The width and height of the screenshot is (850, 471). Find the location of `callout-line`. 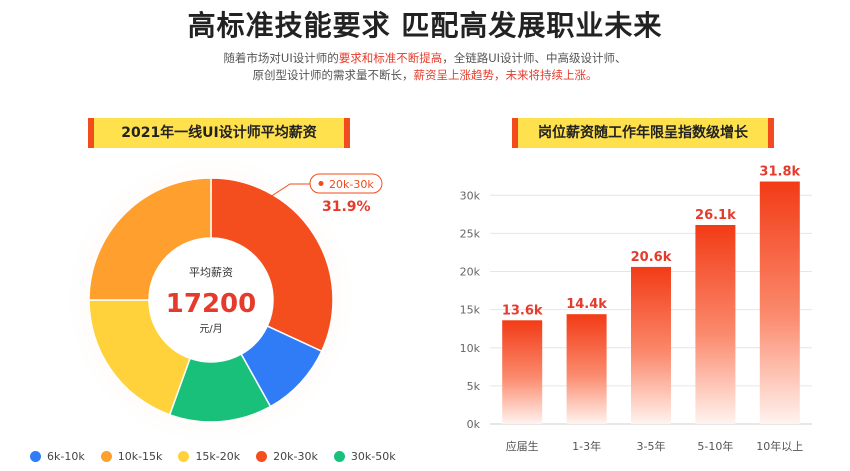

callout-line is located at coordinates (289, 190).